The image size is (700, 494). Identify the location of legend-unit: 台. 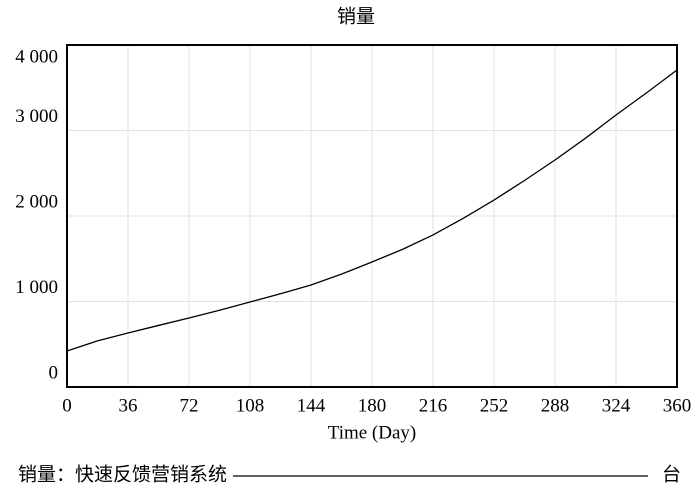
(671, 474).